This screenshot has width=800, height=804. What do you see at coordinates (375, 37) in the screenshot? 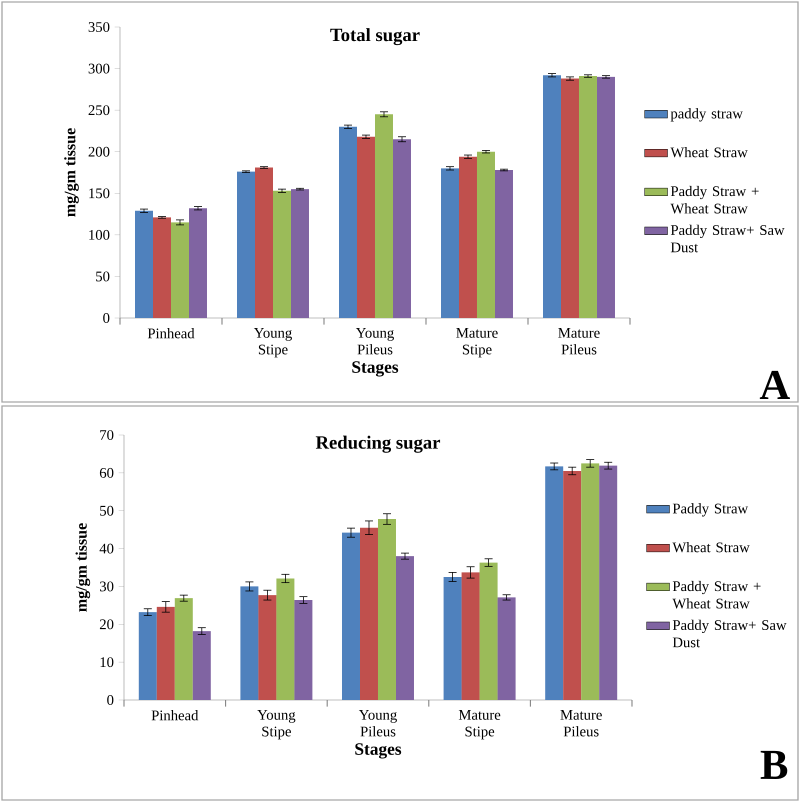
I see `chart-title: Total sugar` at bounding box center [375, 37].